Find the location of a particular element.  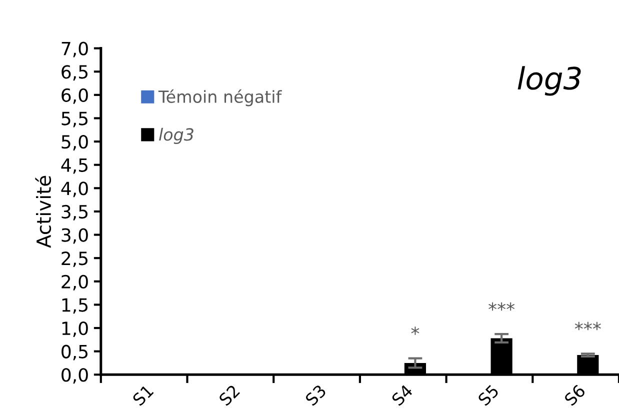

y-tick-label: 4,5 is located at coordinates (74, 166).